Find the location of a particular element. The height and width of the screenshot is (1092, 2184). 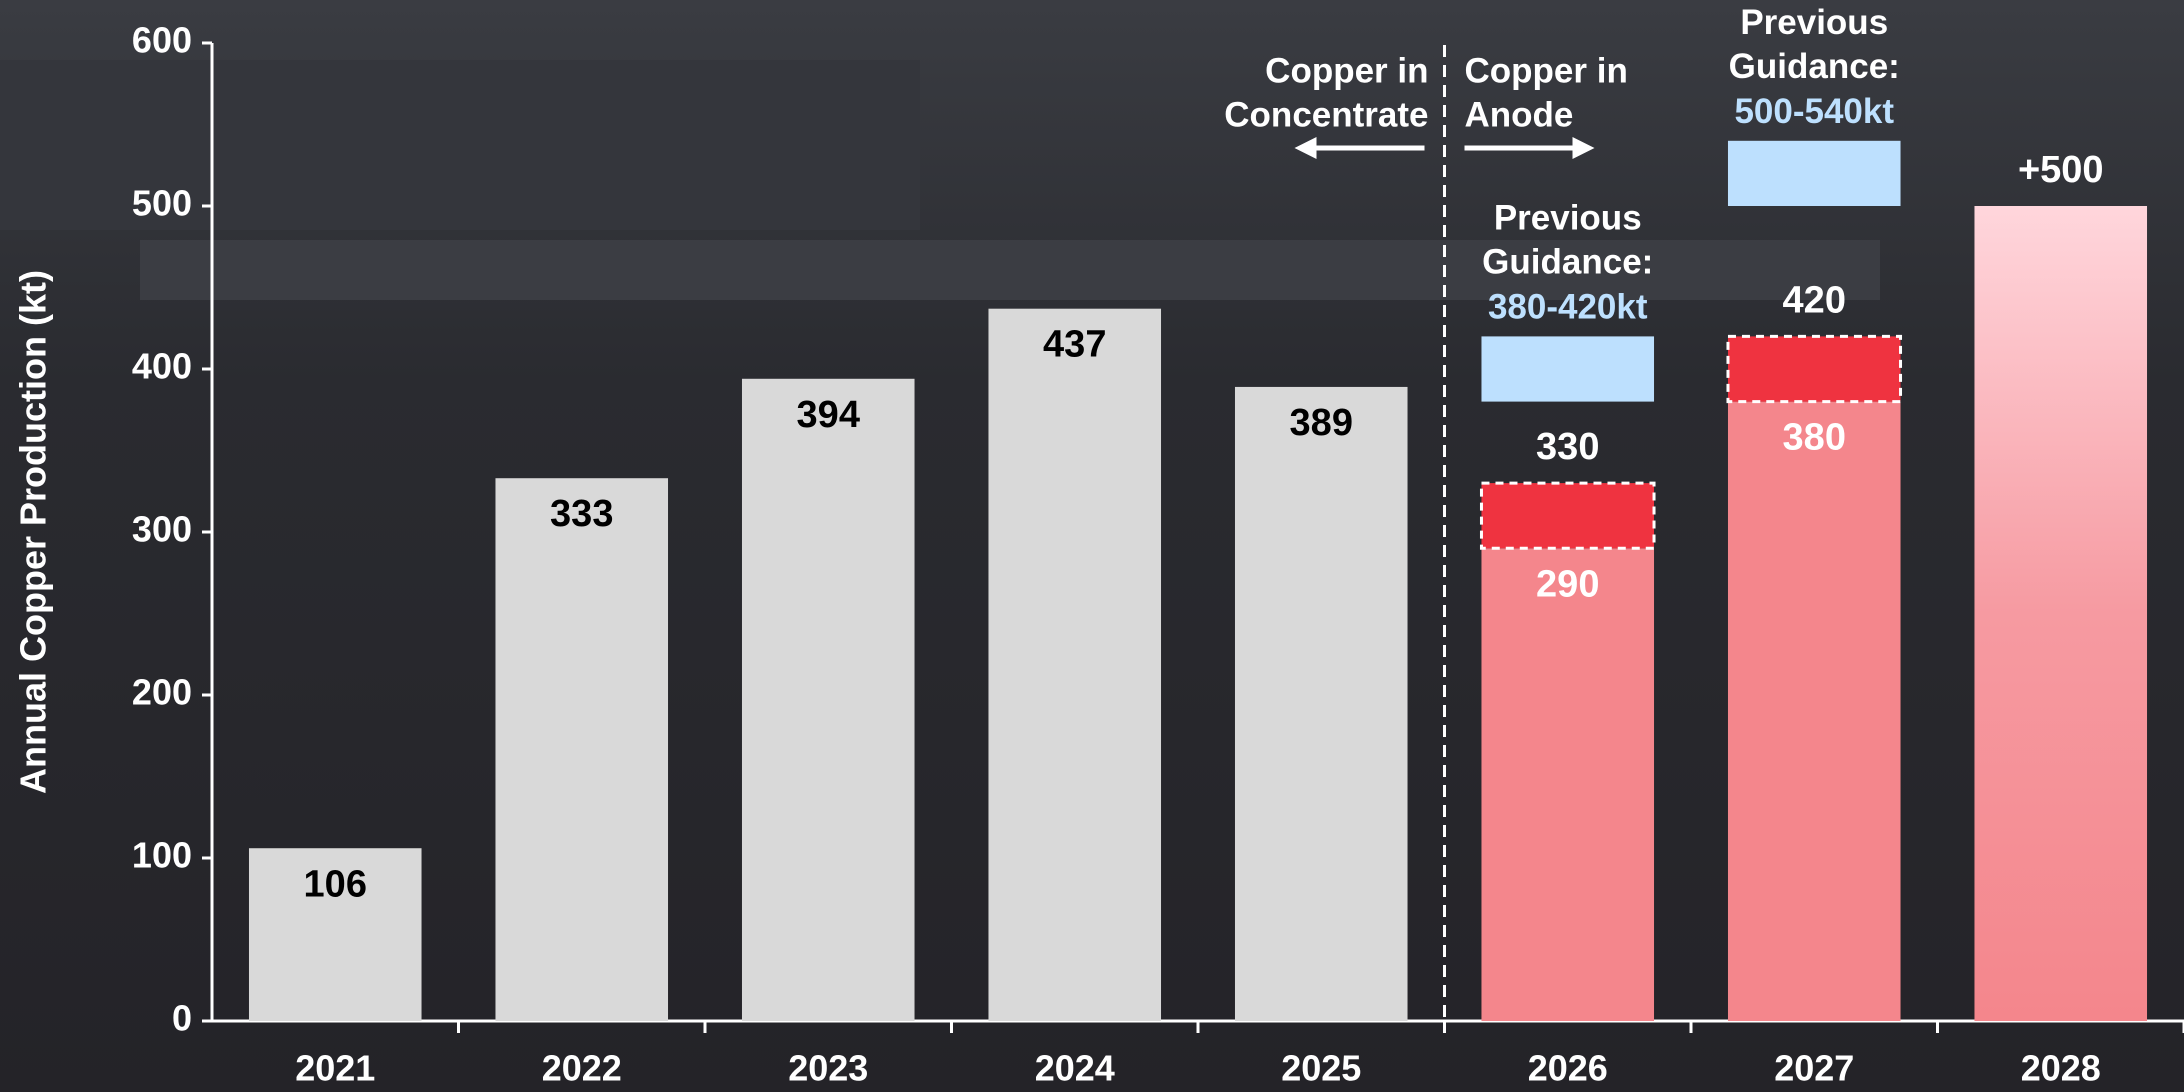

value-label: 380 is located at coordinates (1814, 438).